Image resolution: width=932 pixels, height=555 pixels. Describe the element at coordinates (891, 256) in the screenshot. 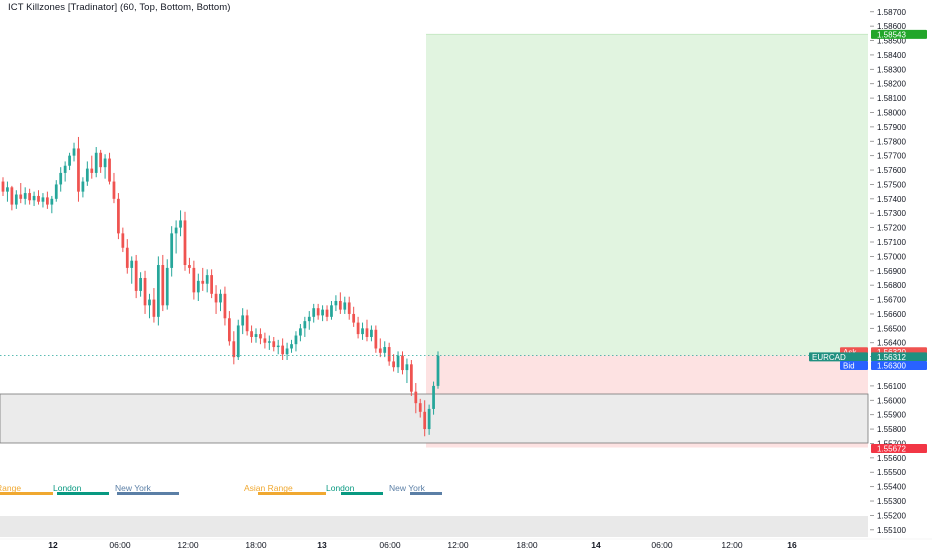

I see `price-tick-label: 1.57000` at that location.